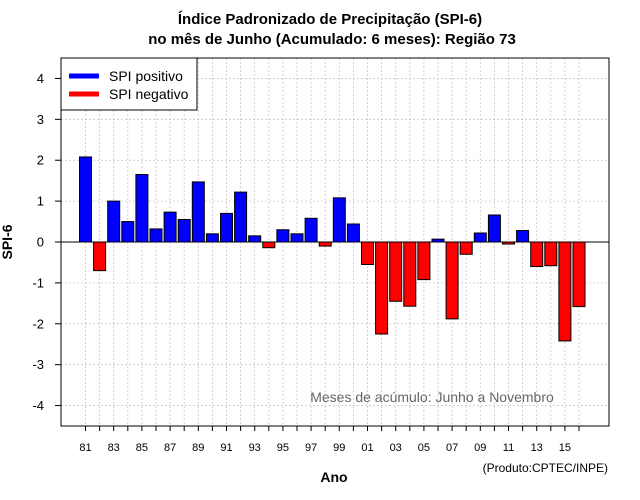  What do you see at coordinates (339, 448) in the screenshot?
I see `x-tick-label: 99` at bounding box center [339, 448].